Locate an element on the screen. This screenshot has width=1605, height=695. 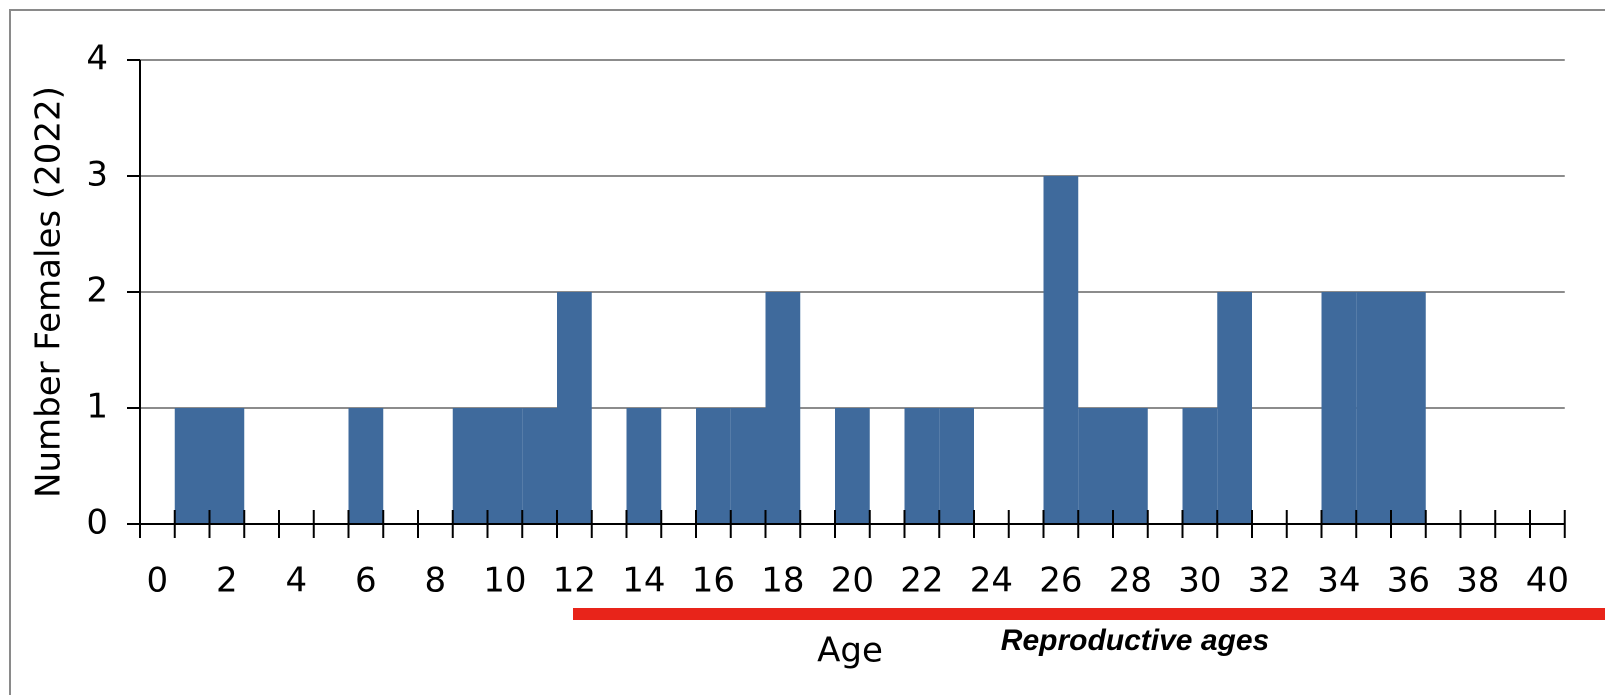
x-tick-label: 0 is located at coordinates (158, 581).